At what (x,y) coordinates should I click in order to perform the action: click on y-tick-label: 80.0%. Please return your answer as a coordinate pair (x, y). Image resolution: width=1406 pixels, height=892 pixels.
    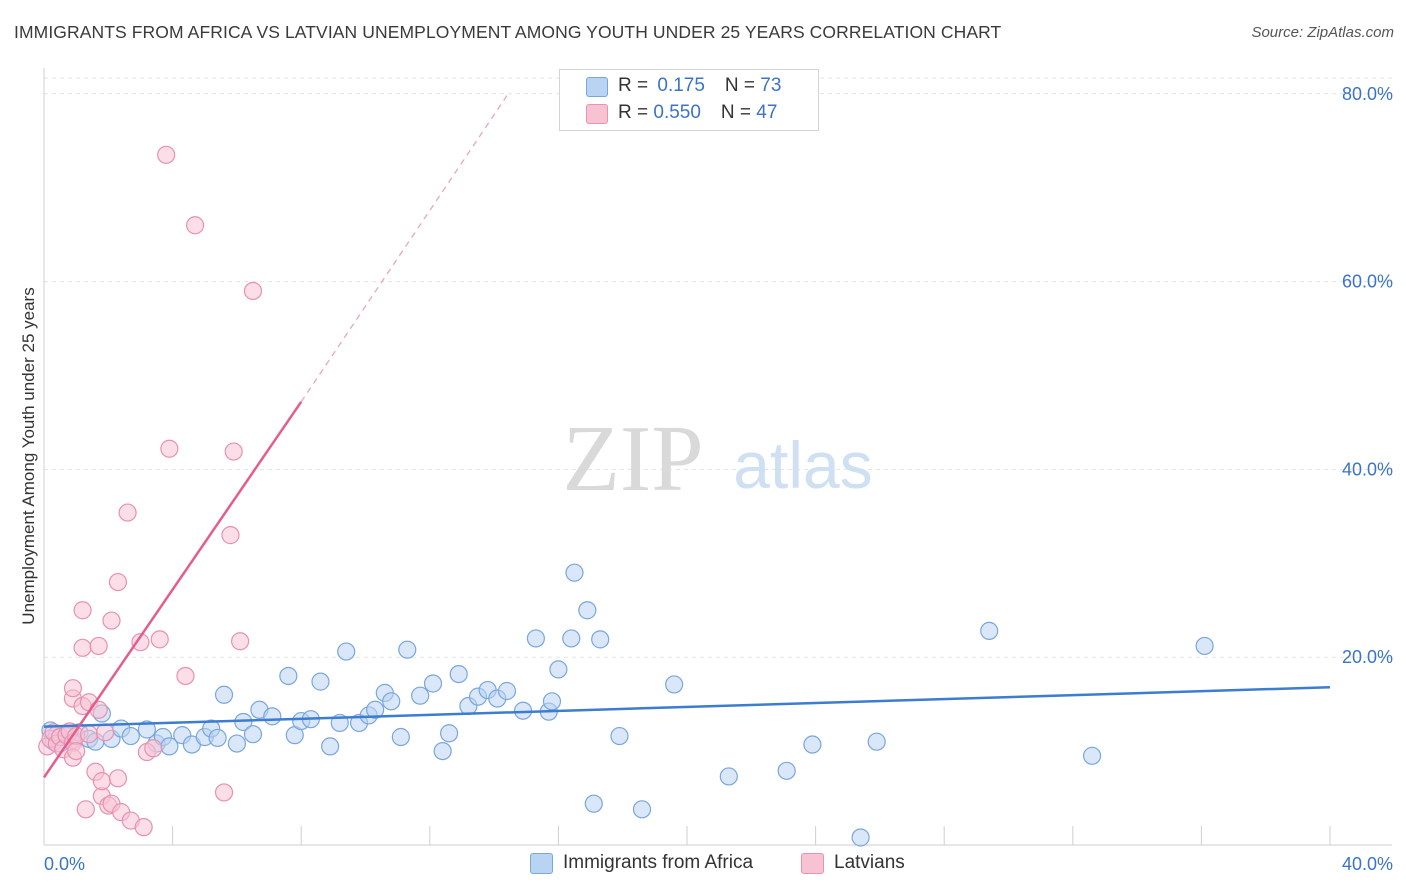
    Looking at the image, I should click on (1367, 94).